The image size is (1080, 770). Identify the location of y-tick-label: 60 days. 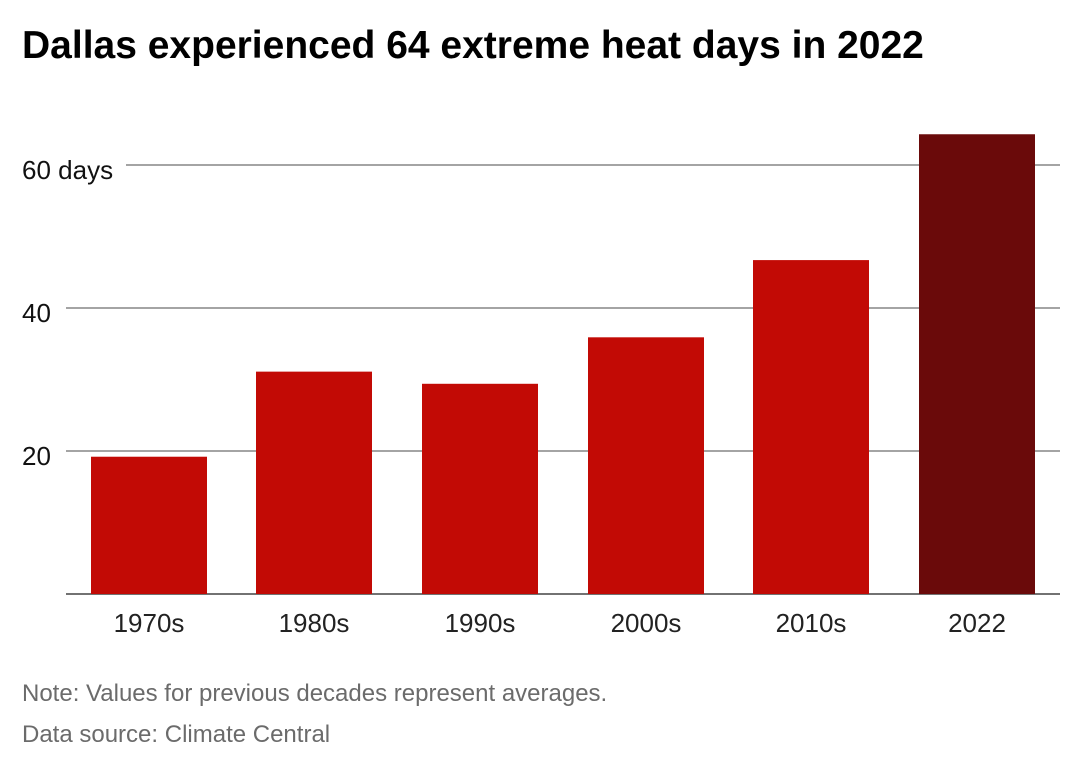
(67, 170).